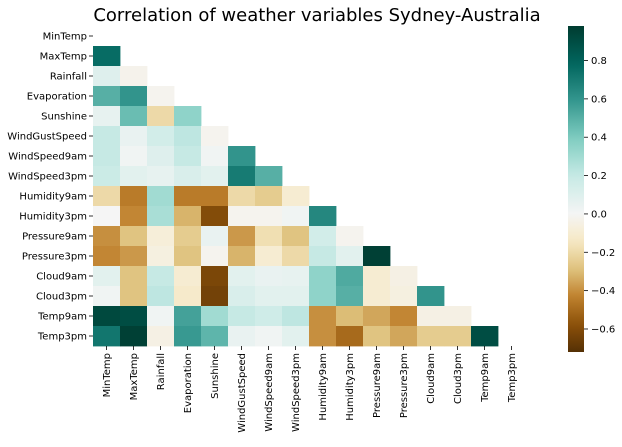 This screenshot has width=622, height=447. I want to click on heatmap-cell-Cloud3pm-Cloud9am, so click(431, 296).